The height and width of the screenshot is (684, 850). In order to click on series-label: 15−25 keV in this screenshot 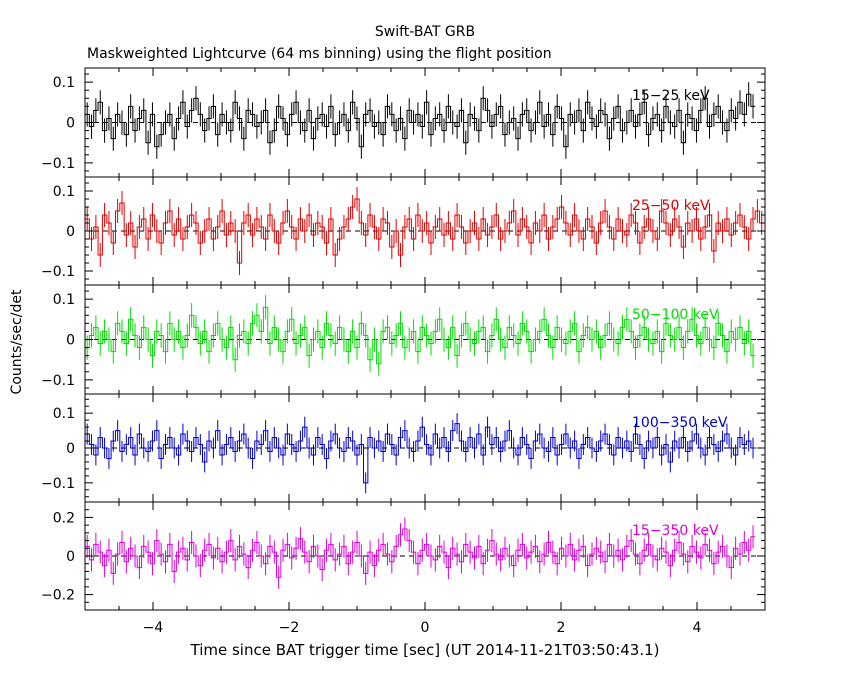, I will do `click(671, 96)`.